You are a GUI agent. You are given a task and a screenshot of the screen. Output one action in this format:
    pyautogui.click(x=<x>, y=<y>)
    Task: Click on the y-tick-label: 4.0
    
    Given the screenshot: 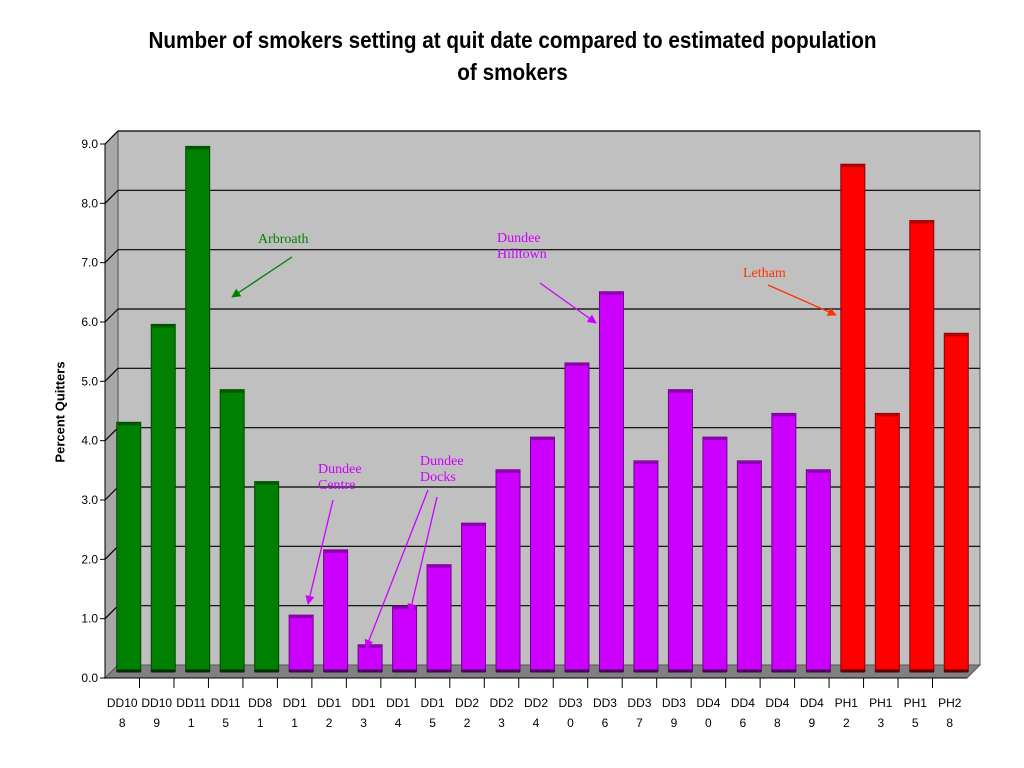 What is the action you would take?
    pyautogui.click(x=89, y=441)
    